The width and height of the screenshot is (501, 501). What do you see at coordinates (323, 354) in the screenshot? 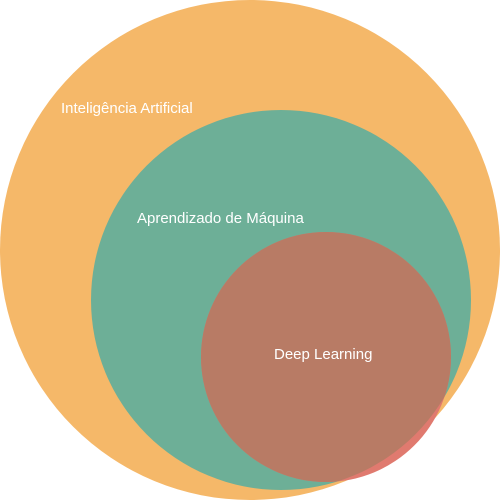
I see `deep-learning-label: Deep Learning` at bounding box center [323, 354].